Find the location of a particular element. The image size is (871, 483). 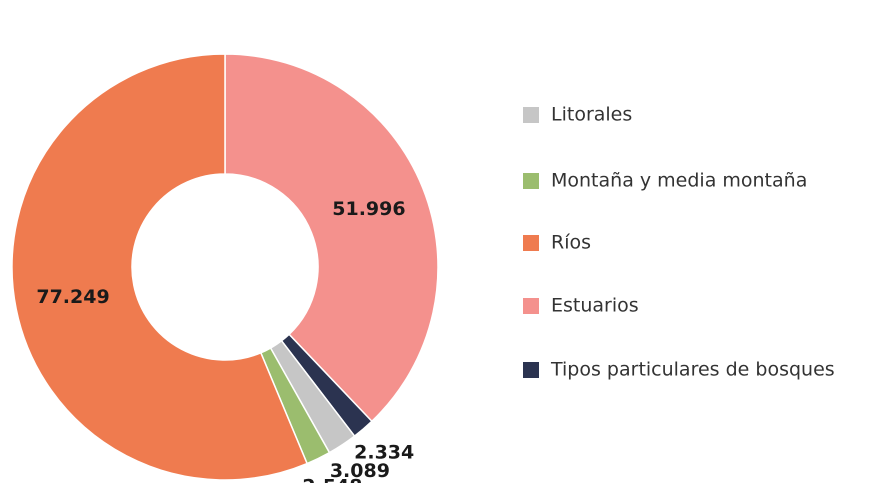

data-label: 2.334 is located at coordinates (384, 453).